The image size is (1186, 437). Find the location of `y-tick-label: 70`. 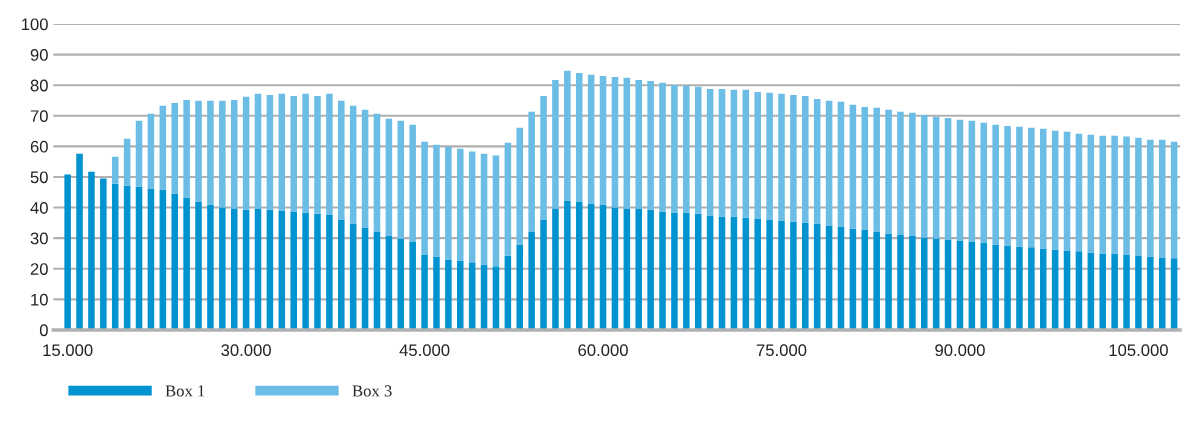

y-tick-label: 70 is located at coordinates (39, 116).